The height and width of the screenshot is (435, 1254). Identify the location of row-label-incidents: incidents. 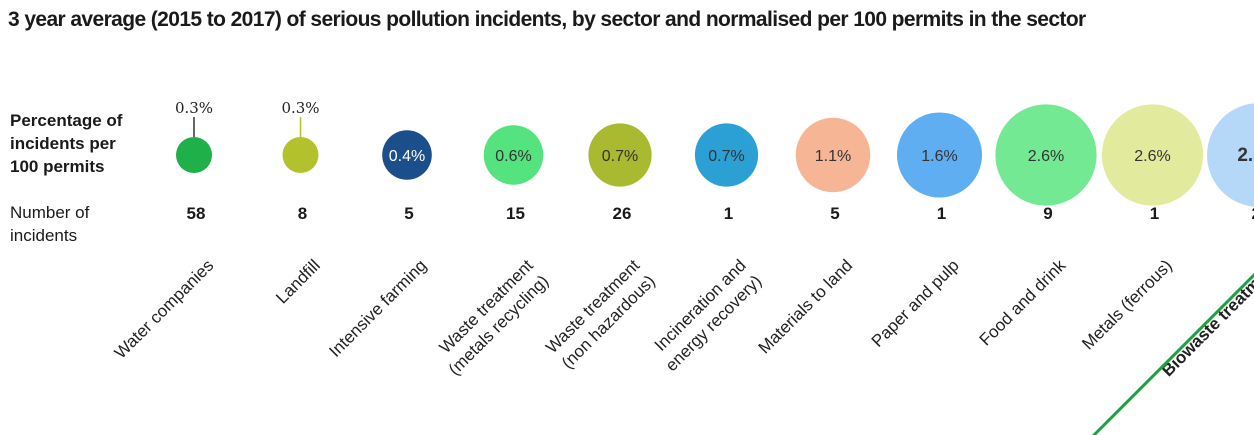
(43, 235).